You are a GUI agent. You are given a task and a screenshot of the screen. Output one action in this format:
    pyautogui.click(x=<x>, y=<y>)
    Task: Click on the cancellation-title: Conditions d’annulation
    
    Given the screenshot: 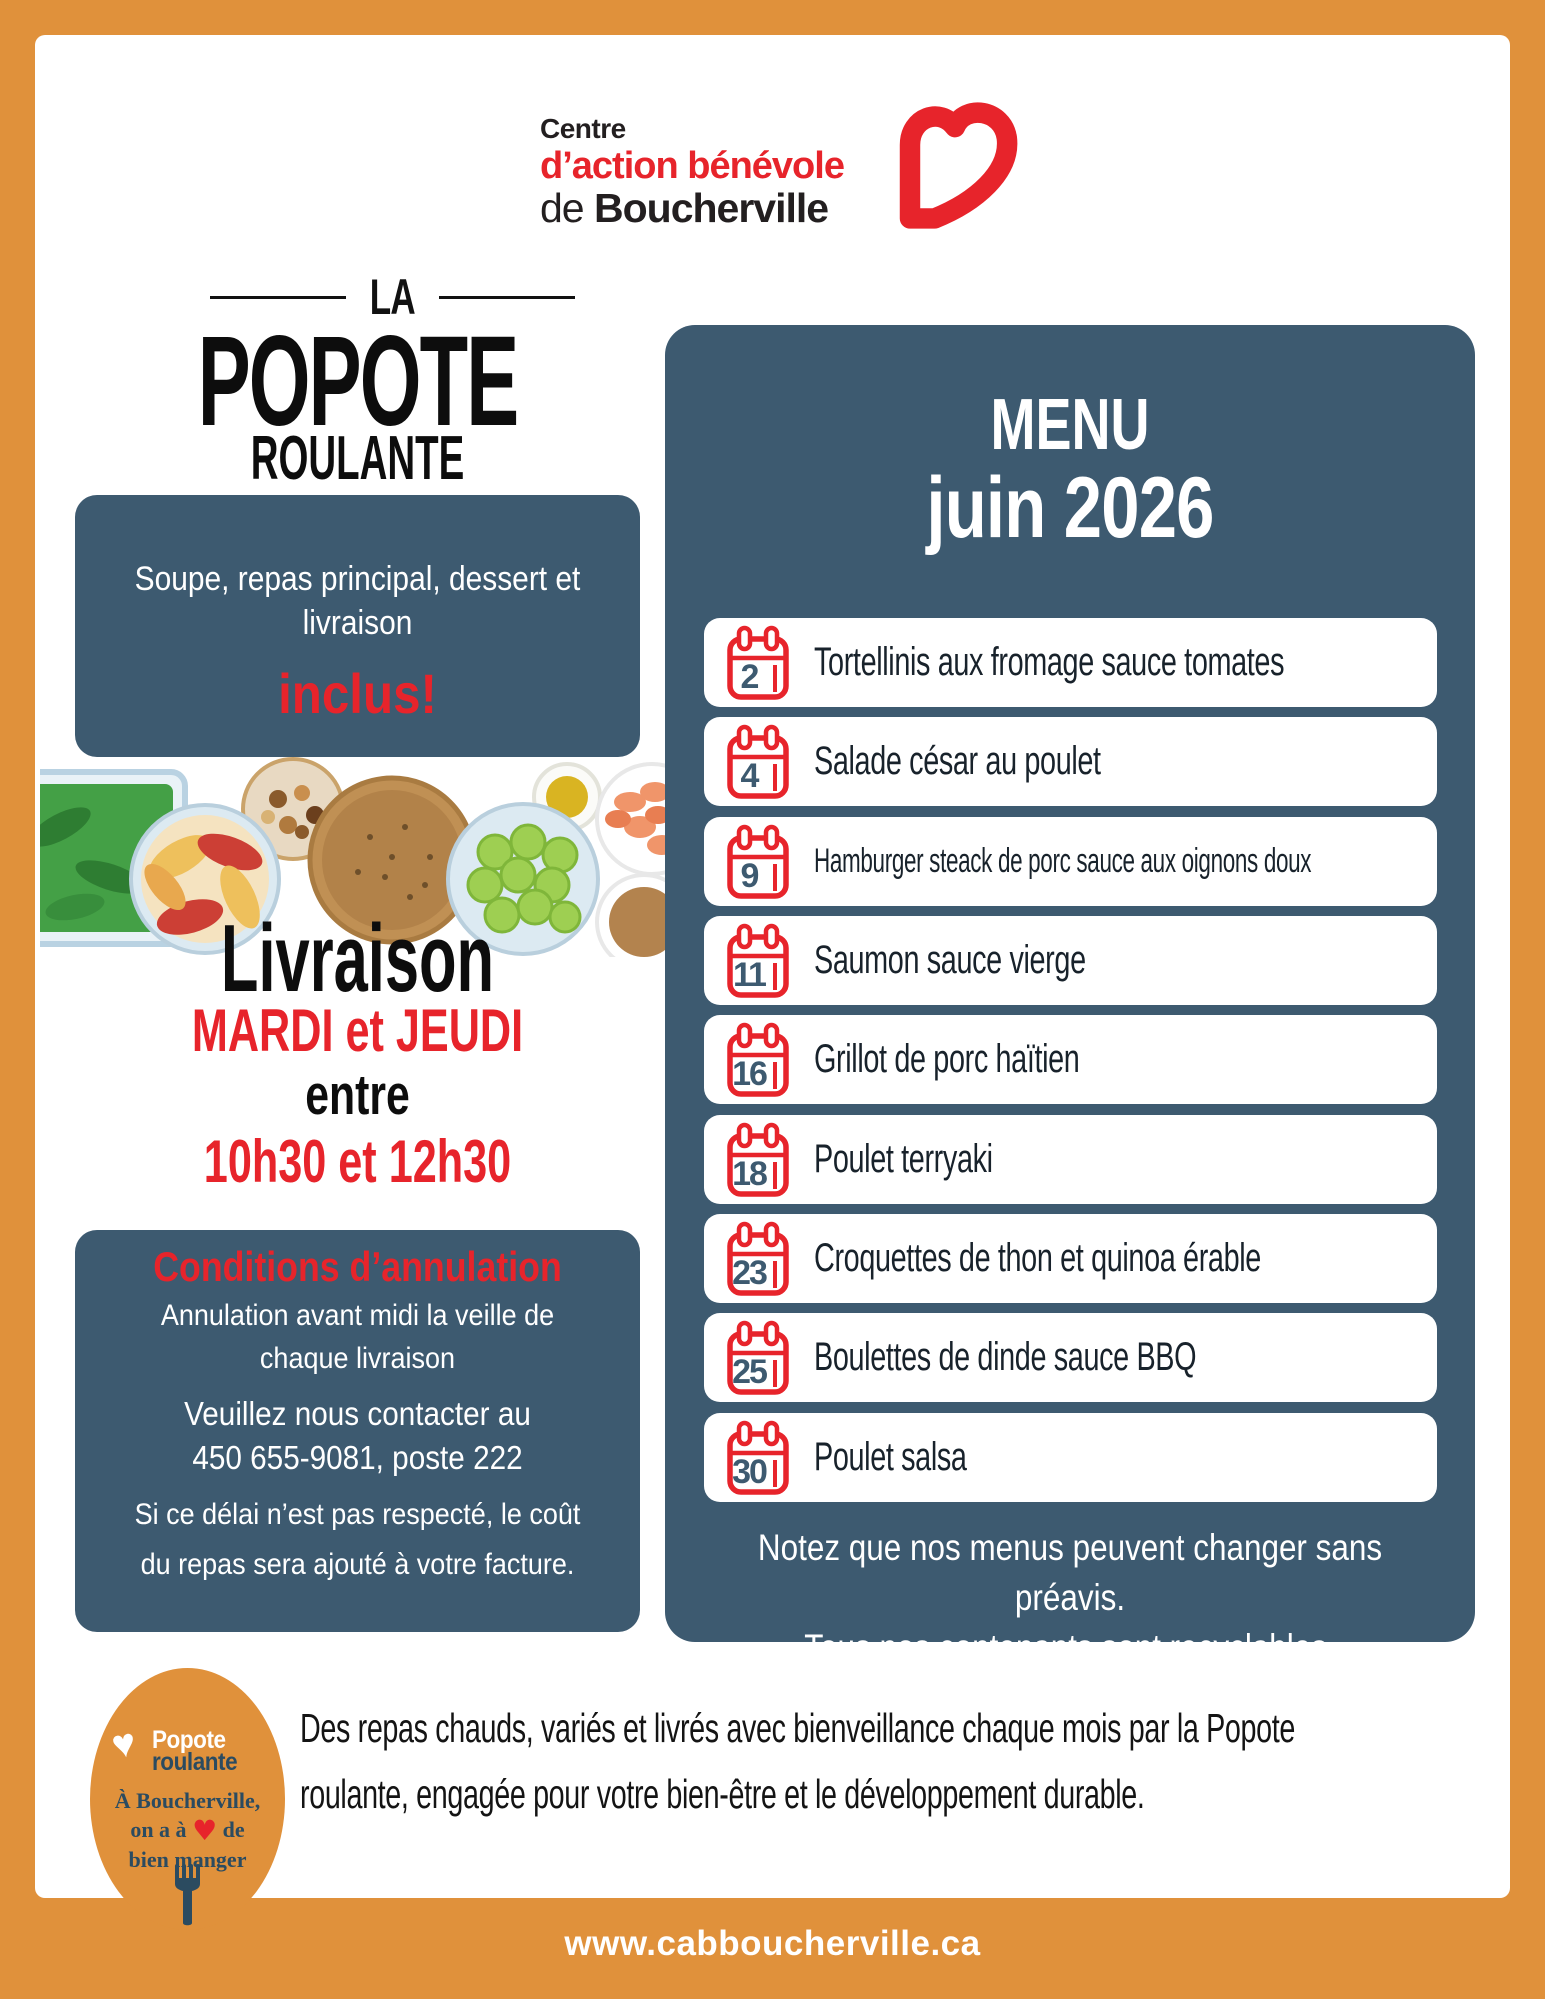 What is the action you would take?
    pyautogui.click(x=357, y=1266)
    